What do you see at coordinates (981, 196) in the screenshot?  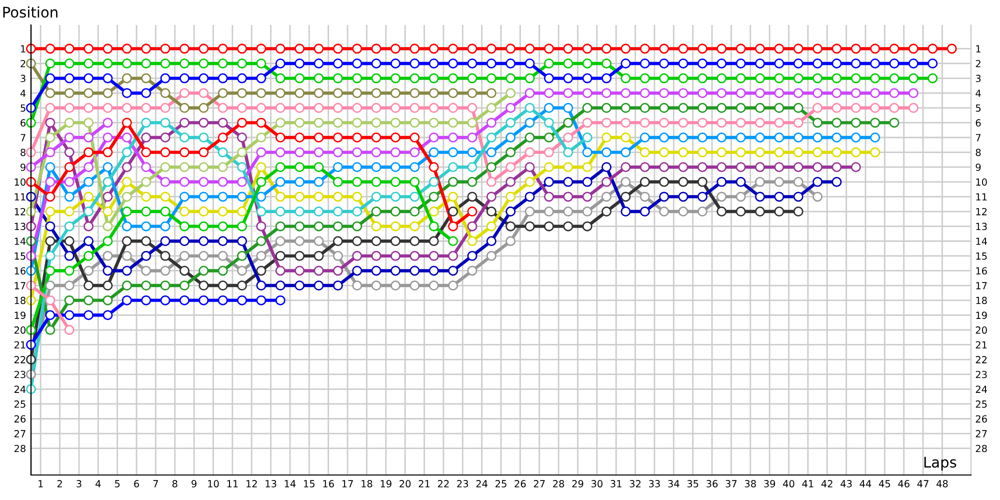 I see `y2-tick-label: 11` at bounding box center [981, 196].